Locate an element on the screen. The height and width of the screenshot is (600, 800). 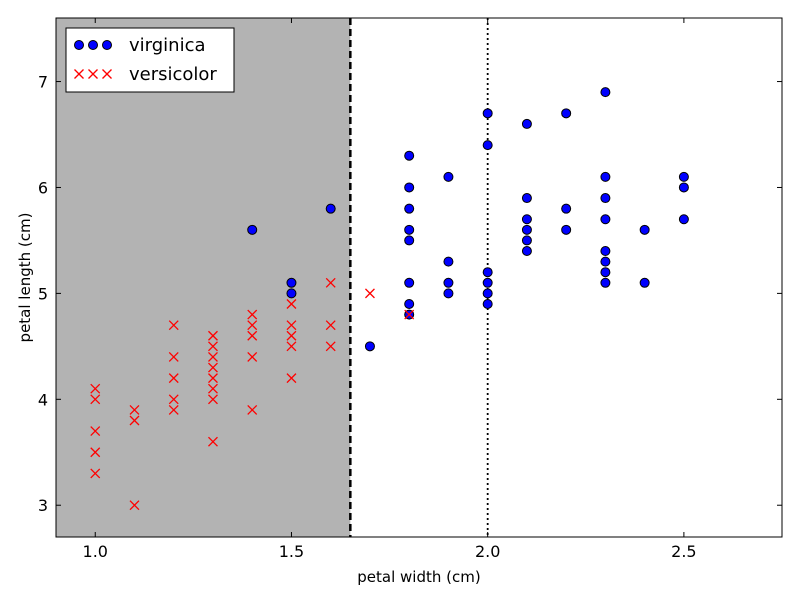
y-tick-label: 6 is located at coordinates (43, 187).